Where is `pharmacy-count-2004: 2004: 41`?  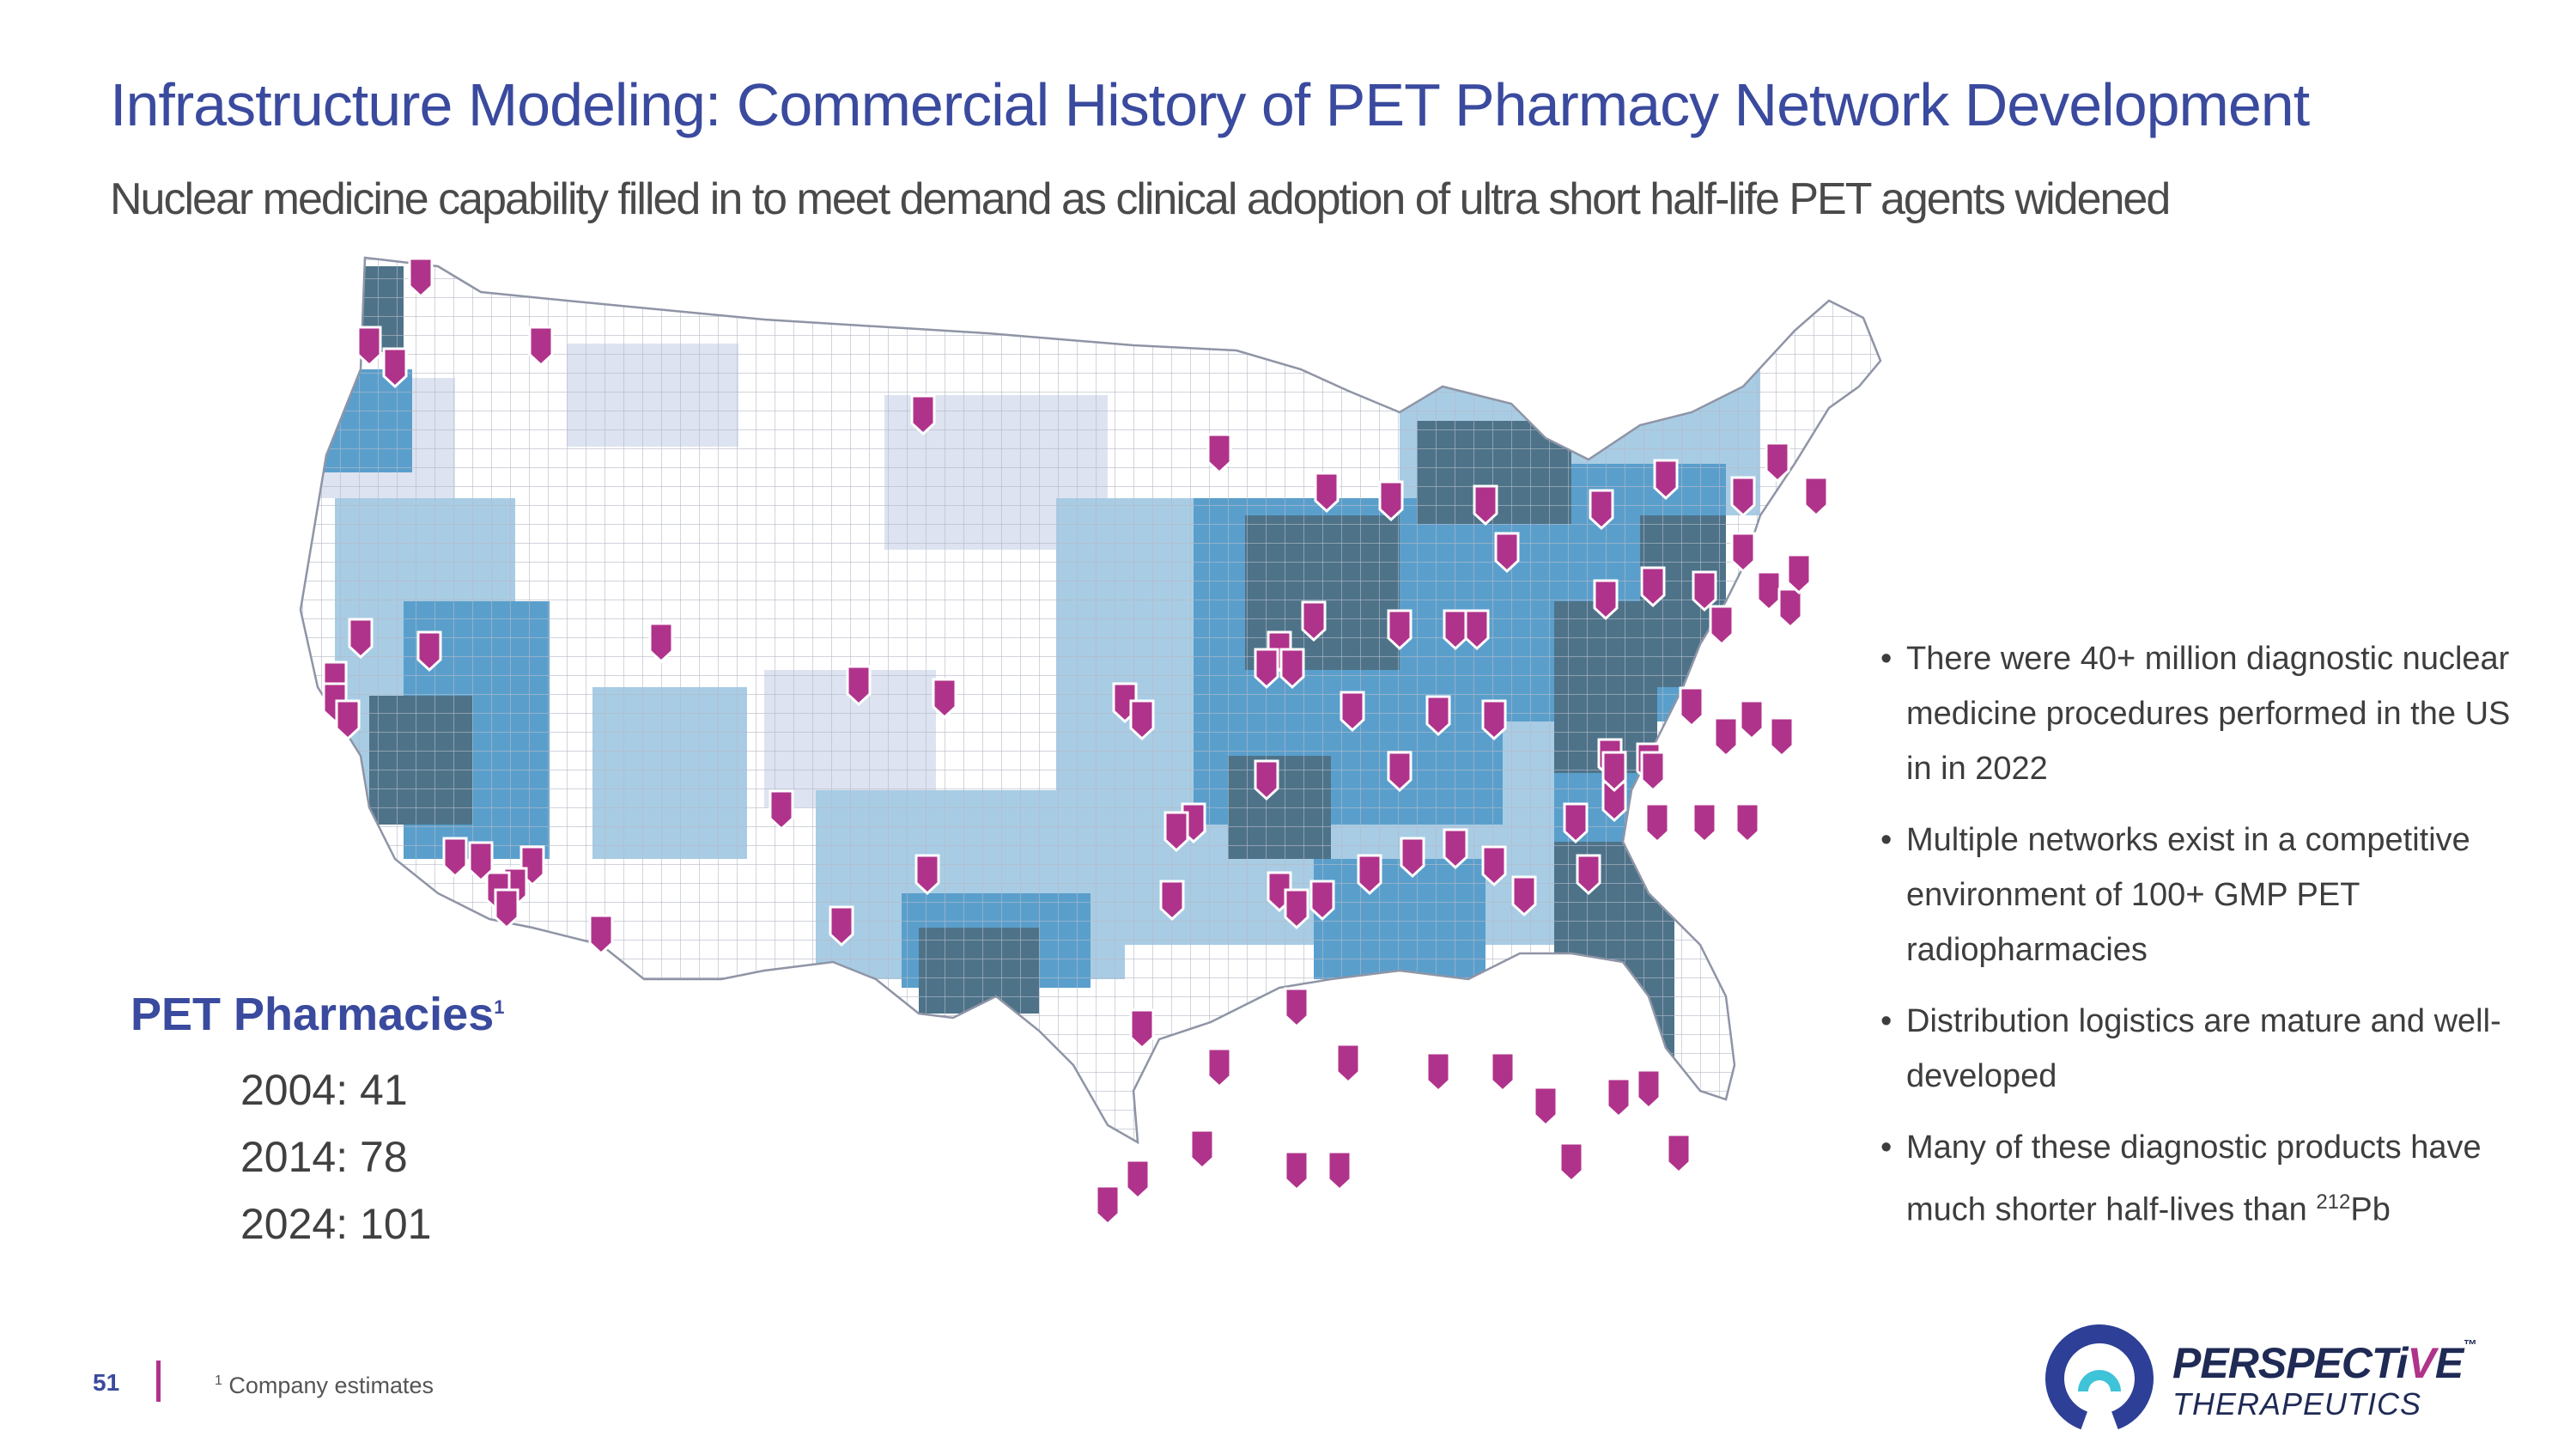 pharmacy-count-2004: 2004: 41 is located at coordinates (324, 1090).